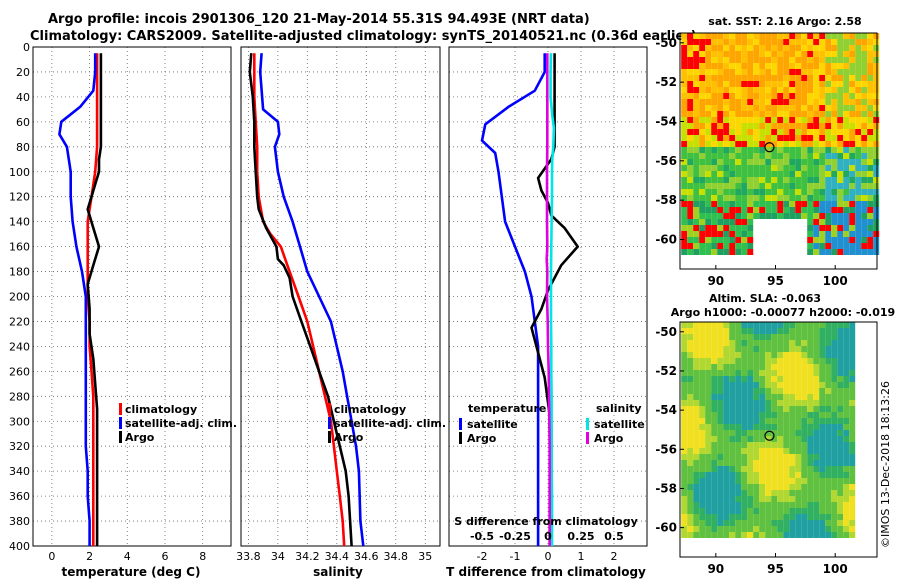 The width and height of the screenshot is (900, 580). What do you see at coordinates (120, 409) in the screenshot?
I see `legend-swatch-climatology` at bounding box center [120, 409].